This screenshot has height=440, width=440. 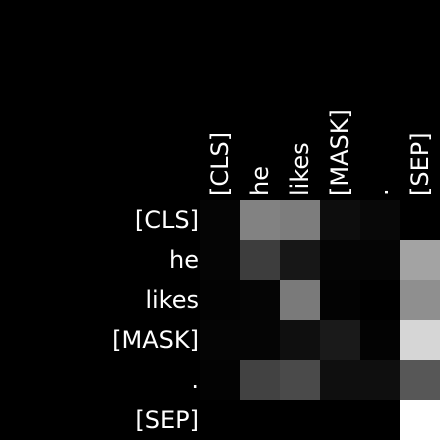 I want to click on heatmap-cell-r5-c1, so click(x=260, y=420).